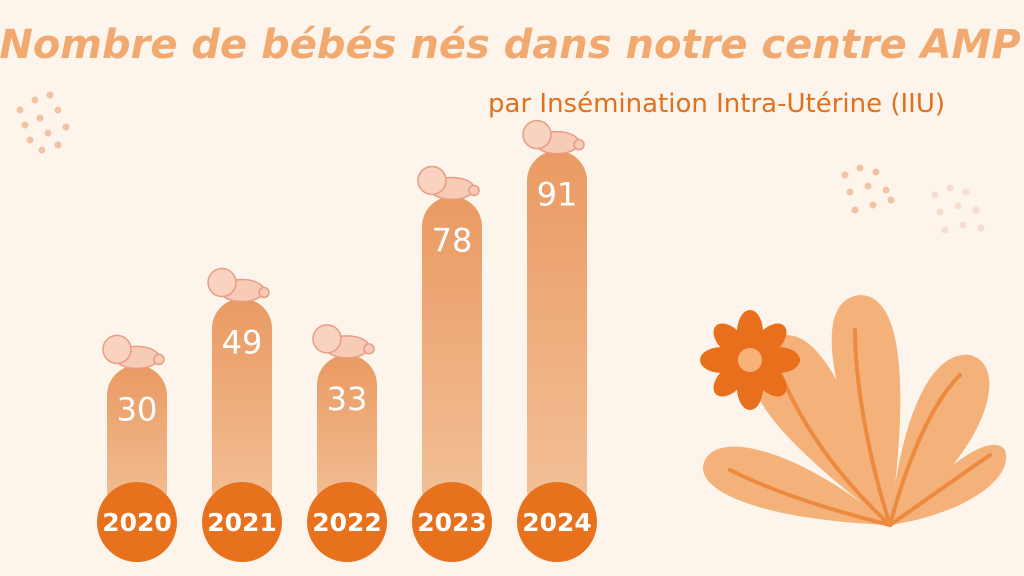 This screenshot has width=1024, height=576. I want to click on value-label: 49, so click(242, 343).